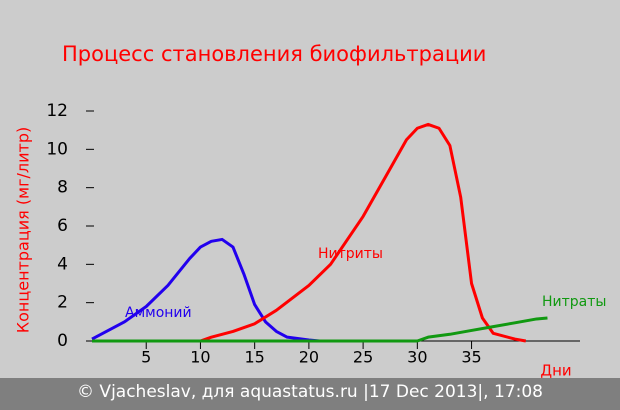 Image resolution: width=620 pixels, height=410 pixels. Describe the element at coordinates (417, 357) in the screenshot. I see `x-tick-label: 30` at that location.